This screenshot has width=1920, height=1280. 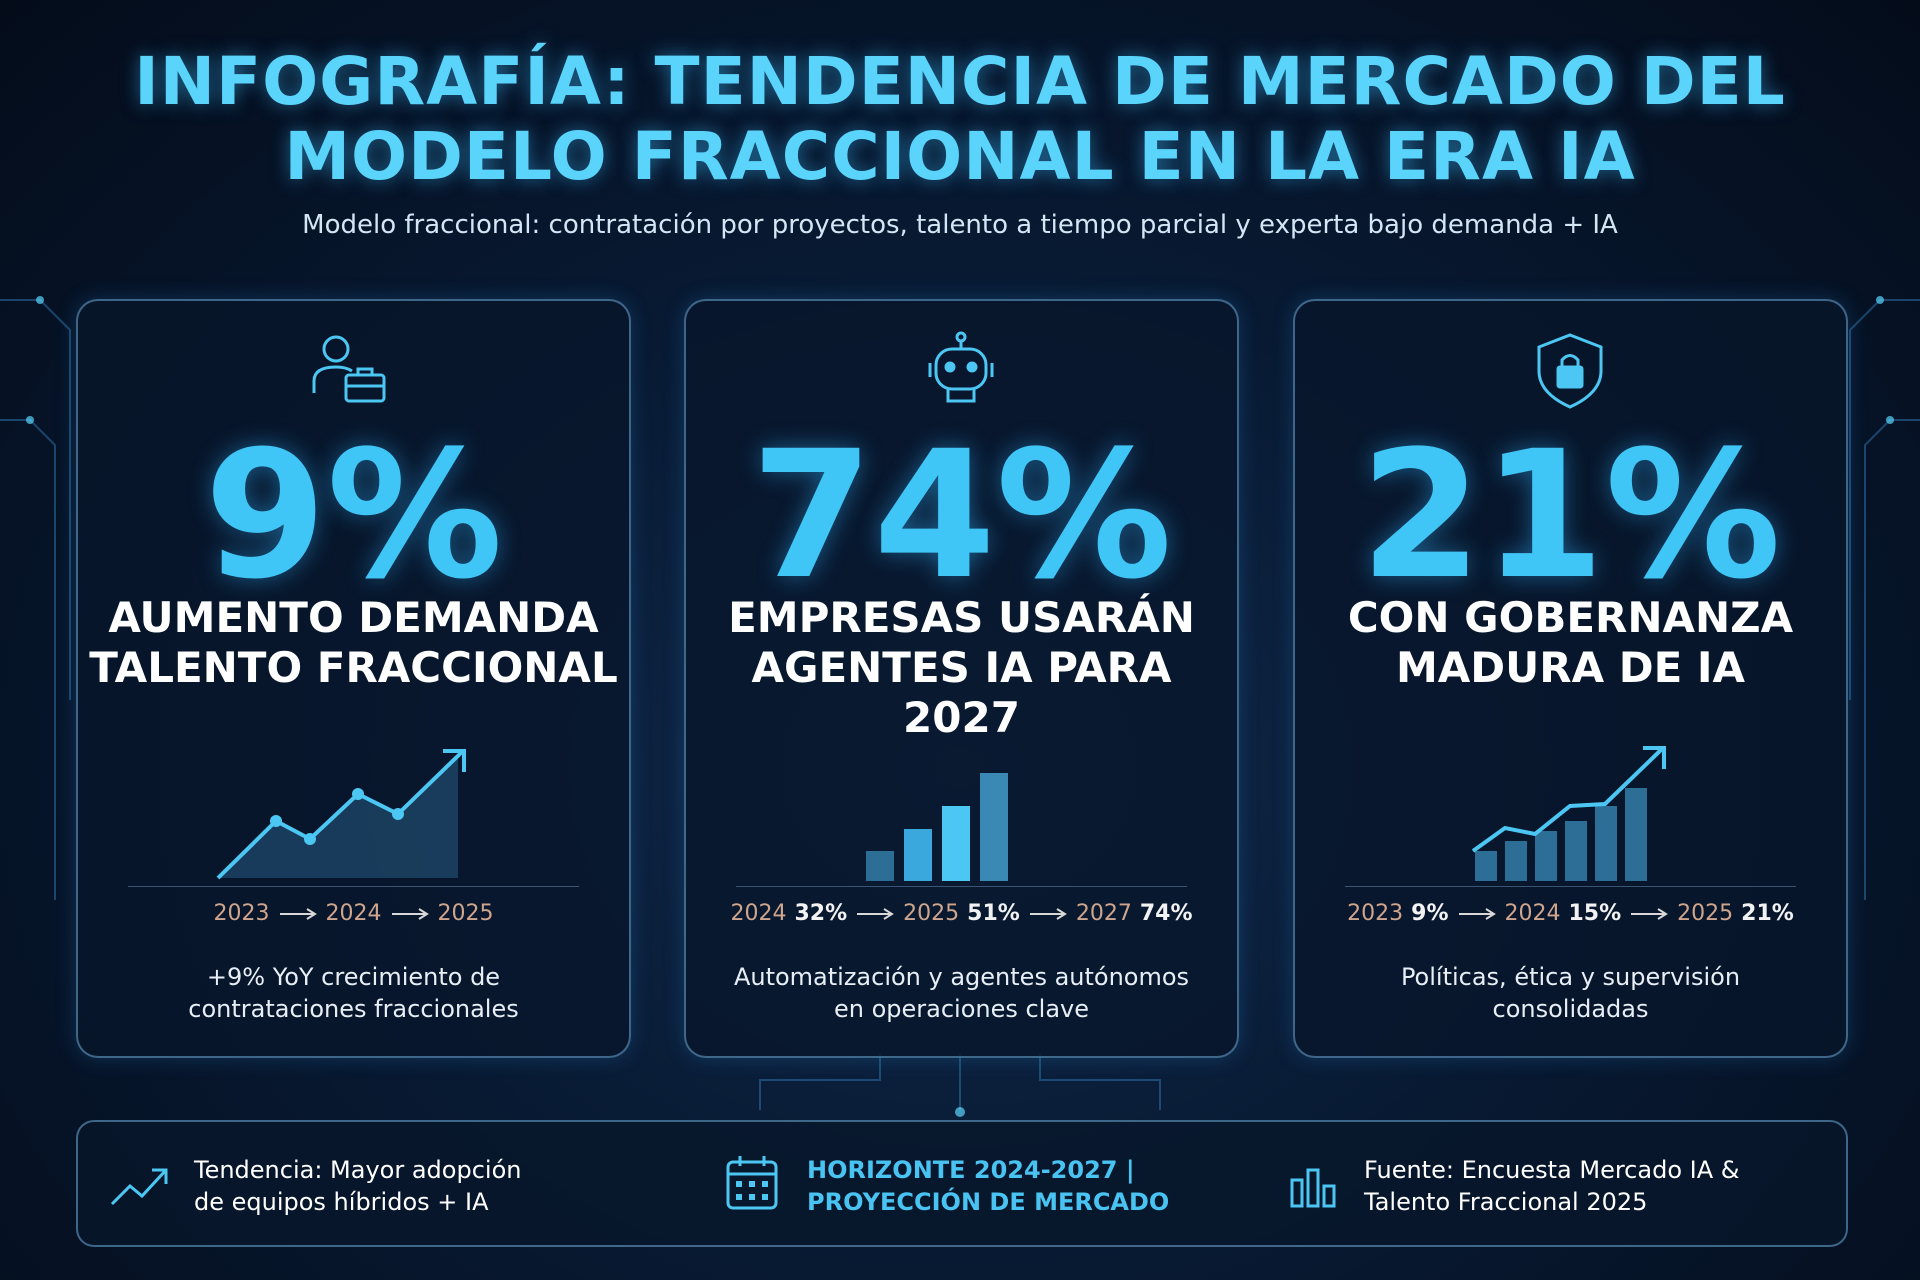 I want to click on icon-bars, so click(x=1313, y=1188).